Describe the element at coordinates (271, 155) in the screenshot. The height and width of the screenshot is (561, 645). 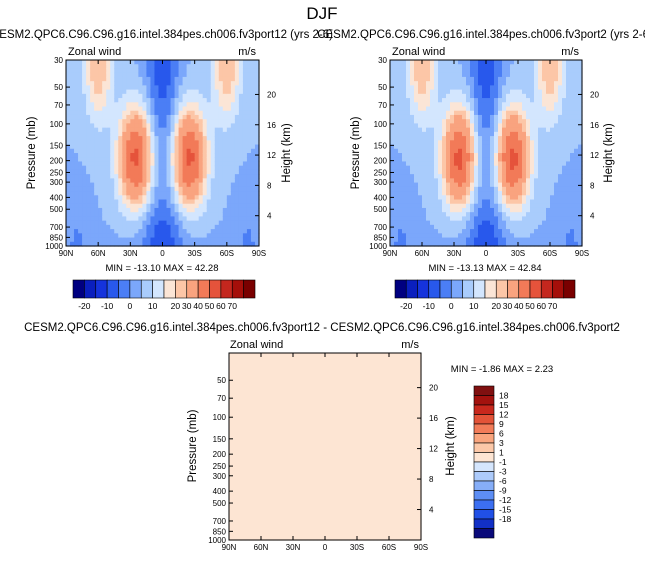
I see `right-tick-label: 12` at that location.